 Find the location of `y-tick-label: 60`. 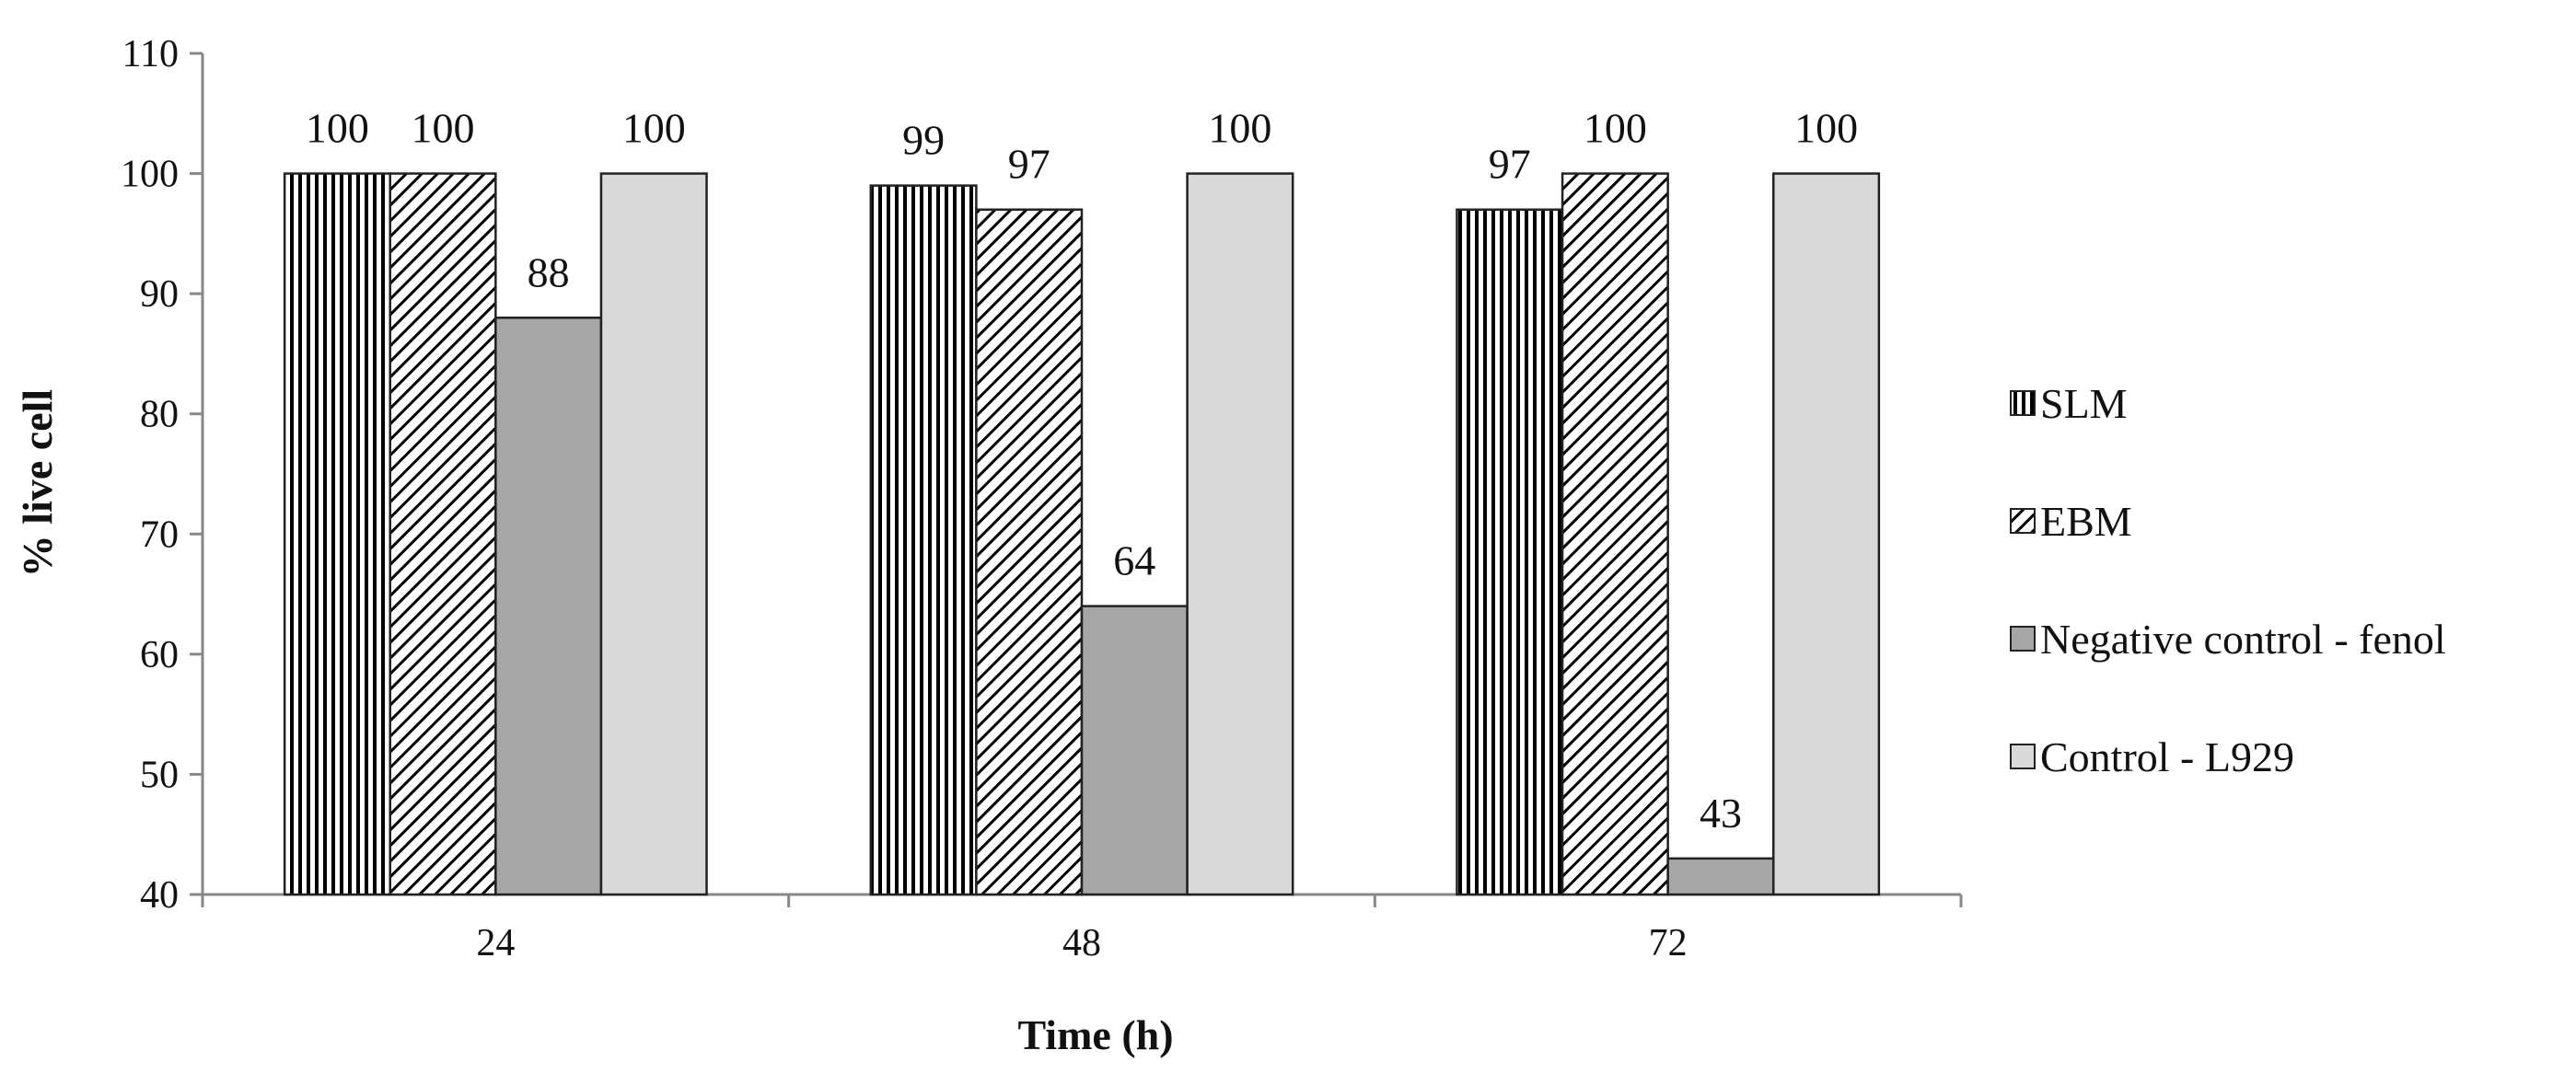

y-tick-label: 60 is located at coordinates (159, 655).